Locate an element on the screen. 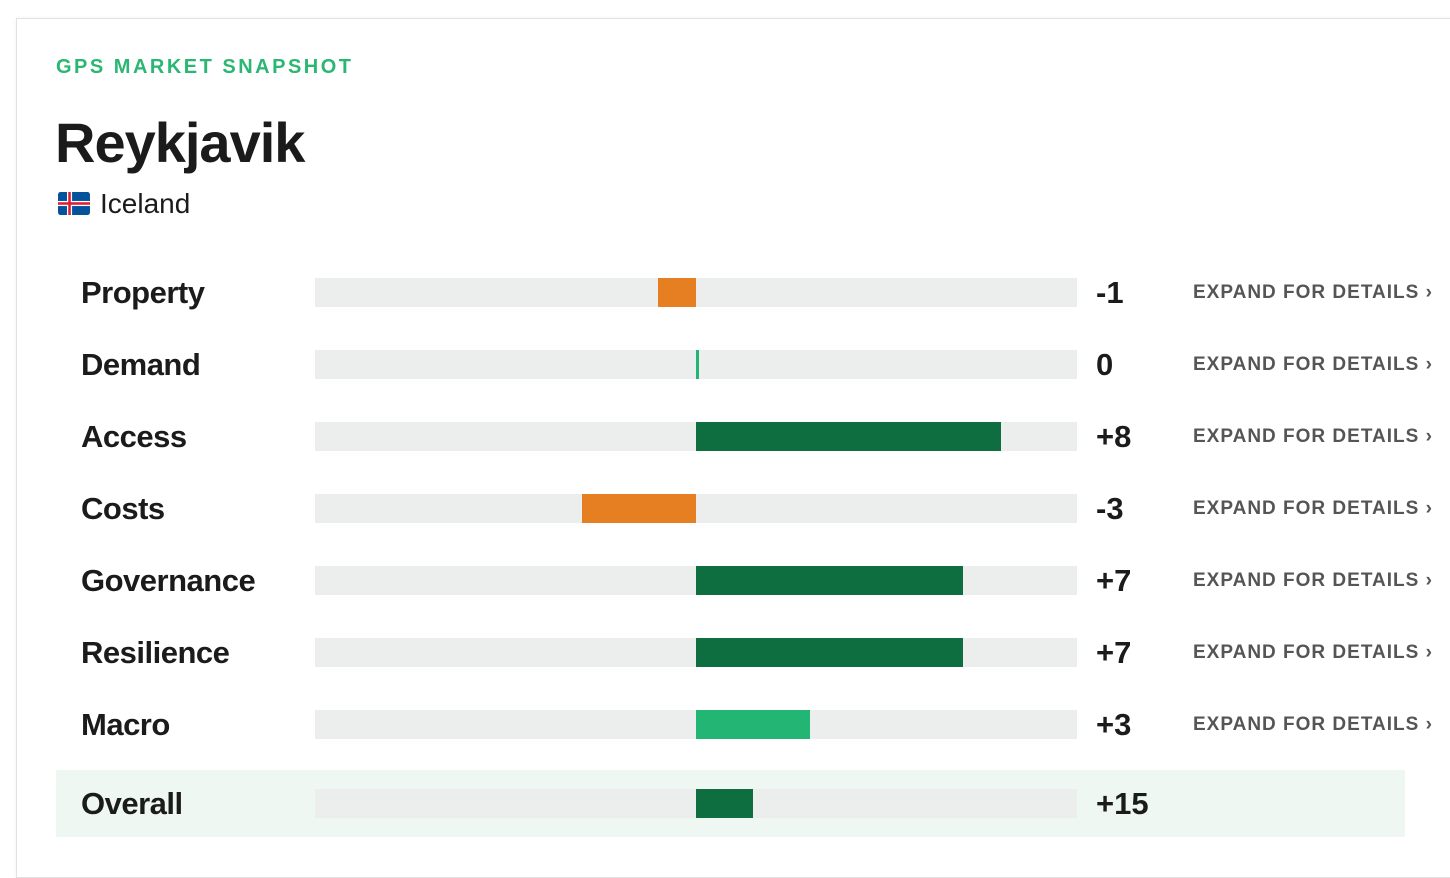 The image size is (1450, 878). score-value: -1 is located at coordinates (1110, 292).